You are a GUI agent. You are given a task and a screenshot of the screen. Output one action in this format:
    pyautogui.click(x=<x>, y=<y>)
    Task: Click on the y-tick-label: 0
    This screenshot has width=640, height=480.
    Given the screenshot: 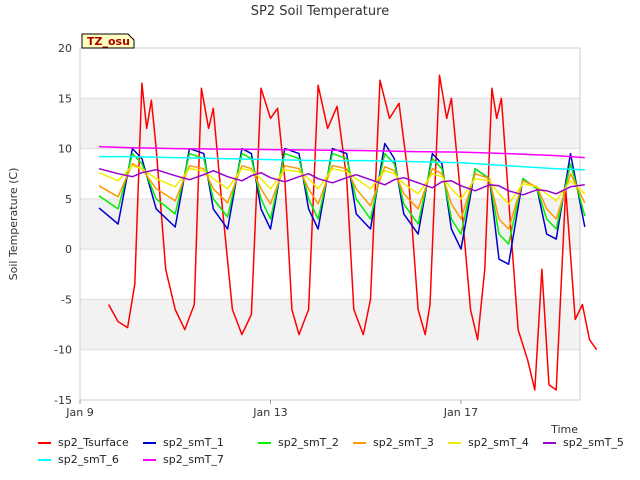 What is the action you would take?
    pyautogui.click(x=68, y=249)
    